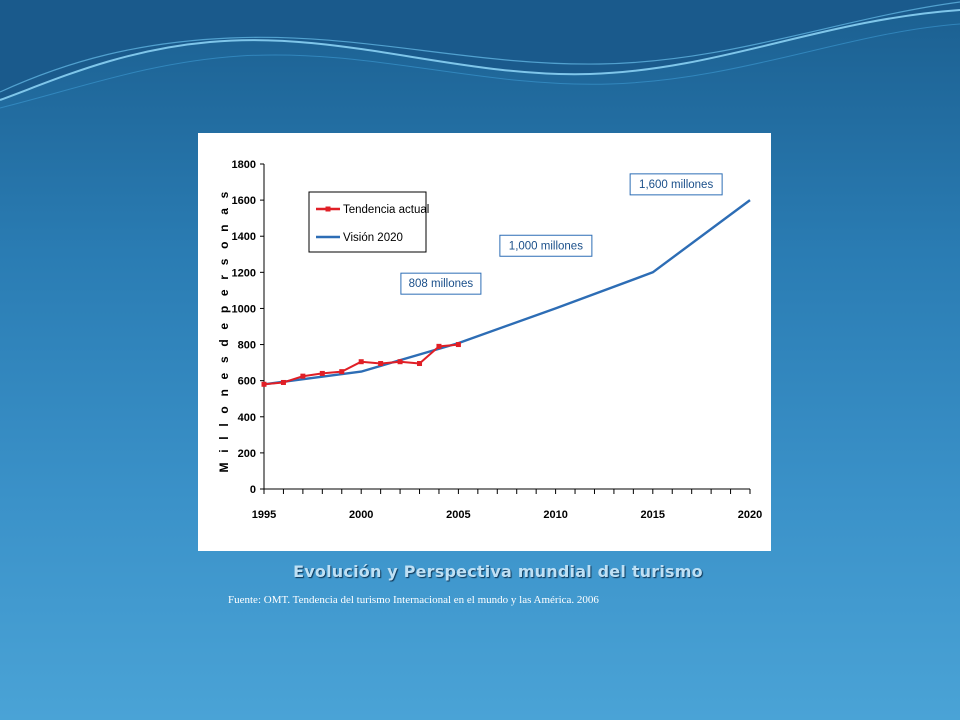 Image resolution: width=960 pixels, height=720 pixels. I want to click on y-tick-label: 600, so click(247, 382).